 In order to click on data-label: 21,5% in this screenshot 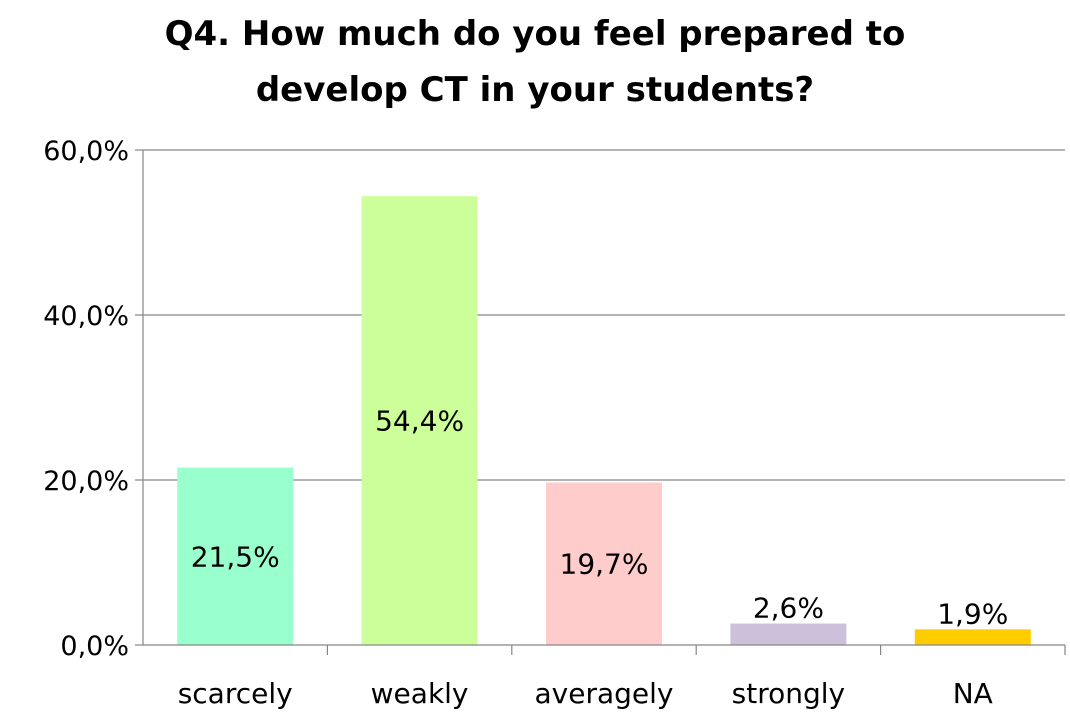, I will do `click(235, 556)`.